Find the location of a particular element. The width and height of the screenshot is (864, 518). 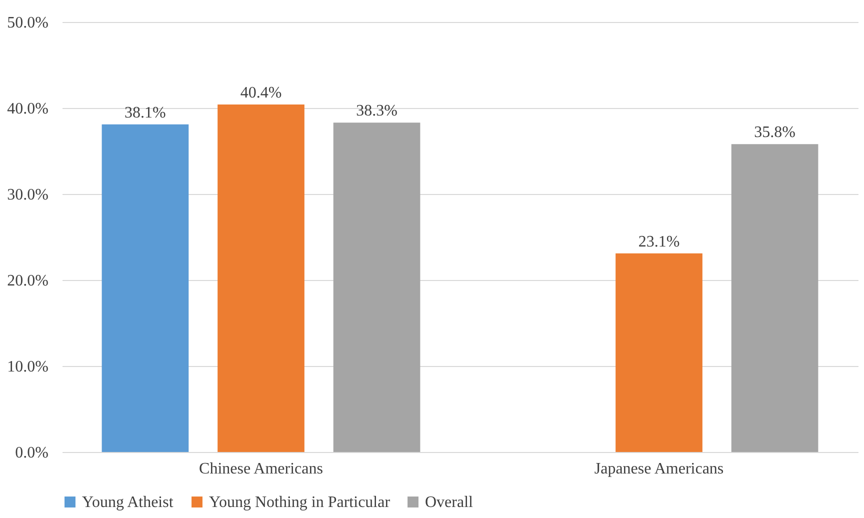

data-label: 23.1% is located at coordinates (659, 241).